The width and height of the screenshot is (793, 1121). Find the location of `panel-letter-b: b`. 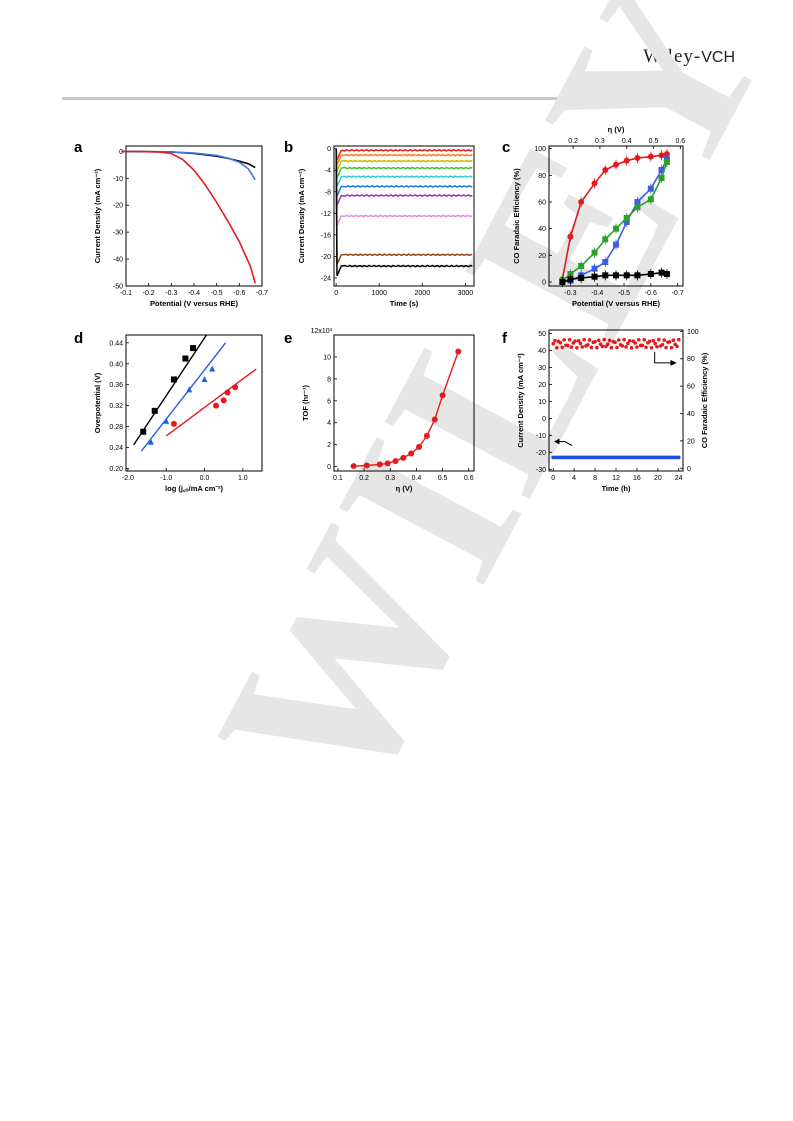

panel-letter-b: b is located at coordinates (288, 147).